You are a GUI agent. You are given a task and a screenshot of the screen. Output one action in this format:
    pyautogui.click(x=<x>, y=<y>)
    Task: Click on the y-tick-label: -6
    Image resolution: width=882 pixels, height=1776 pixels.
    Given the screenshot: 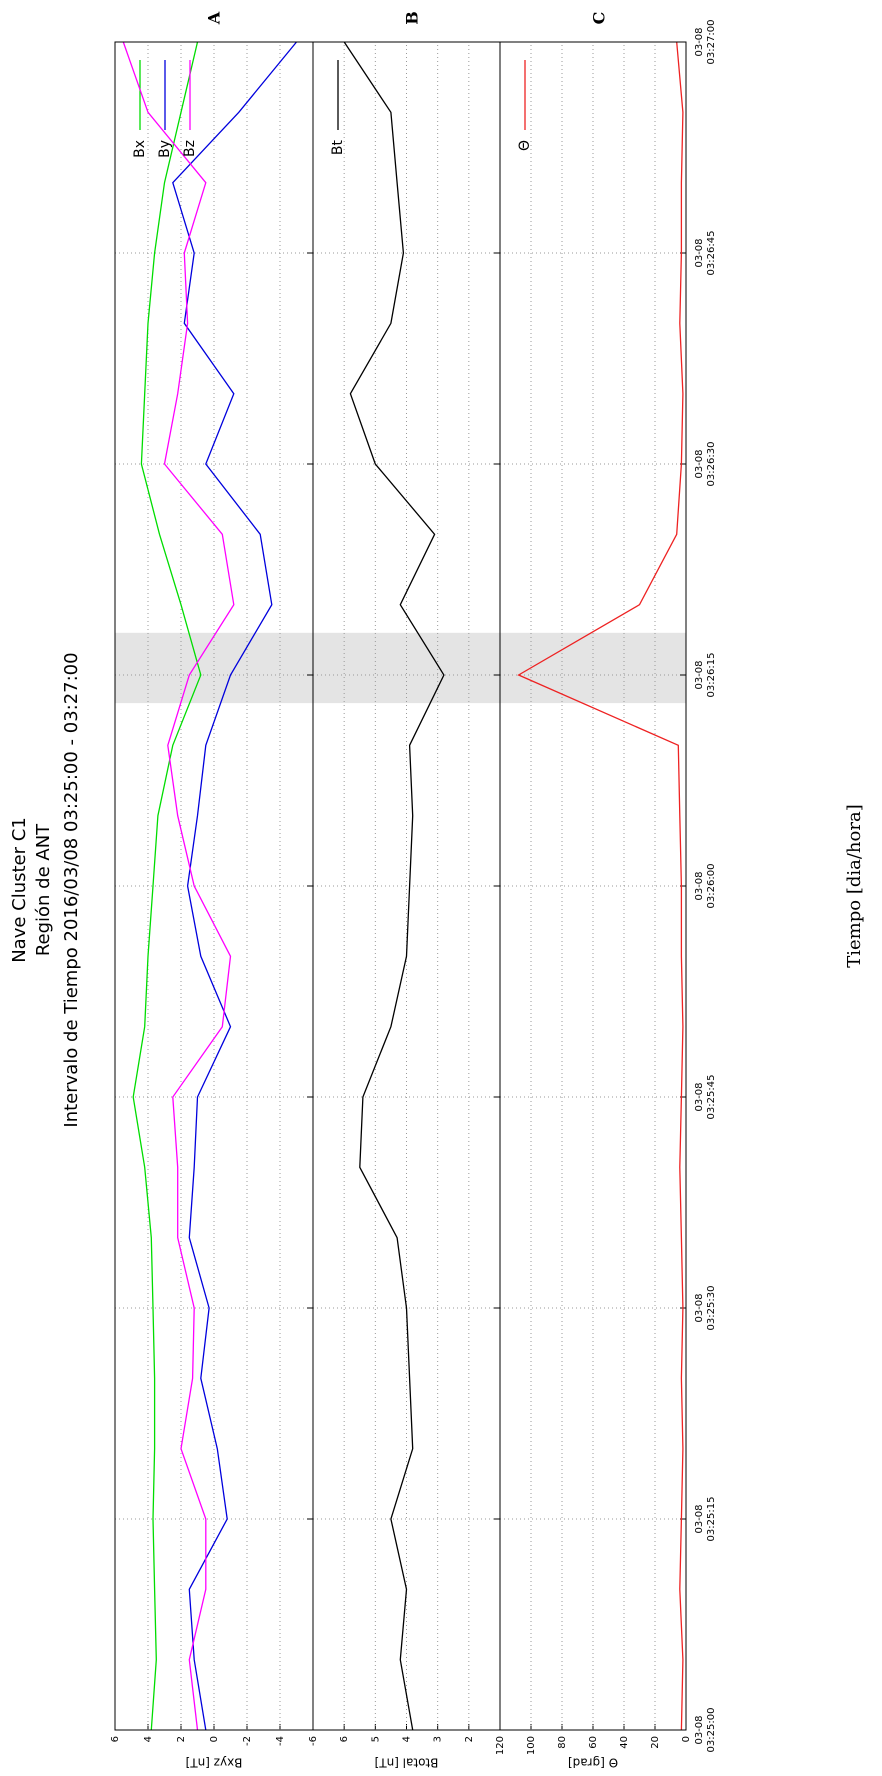 What is the action you would take?
    pyautogui.click(x=313, y=1741)
    